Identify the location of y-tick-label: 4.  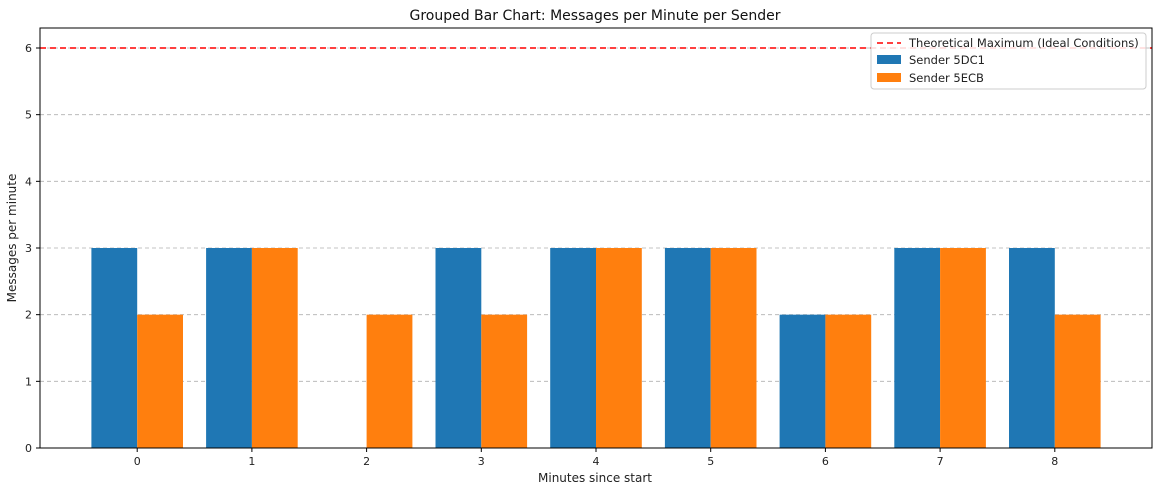
(28, 181).